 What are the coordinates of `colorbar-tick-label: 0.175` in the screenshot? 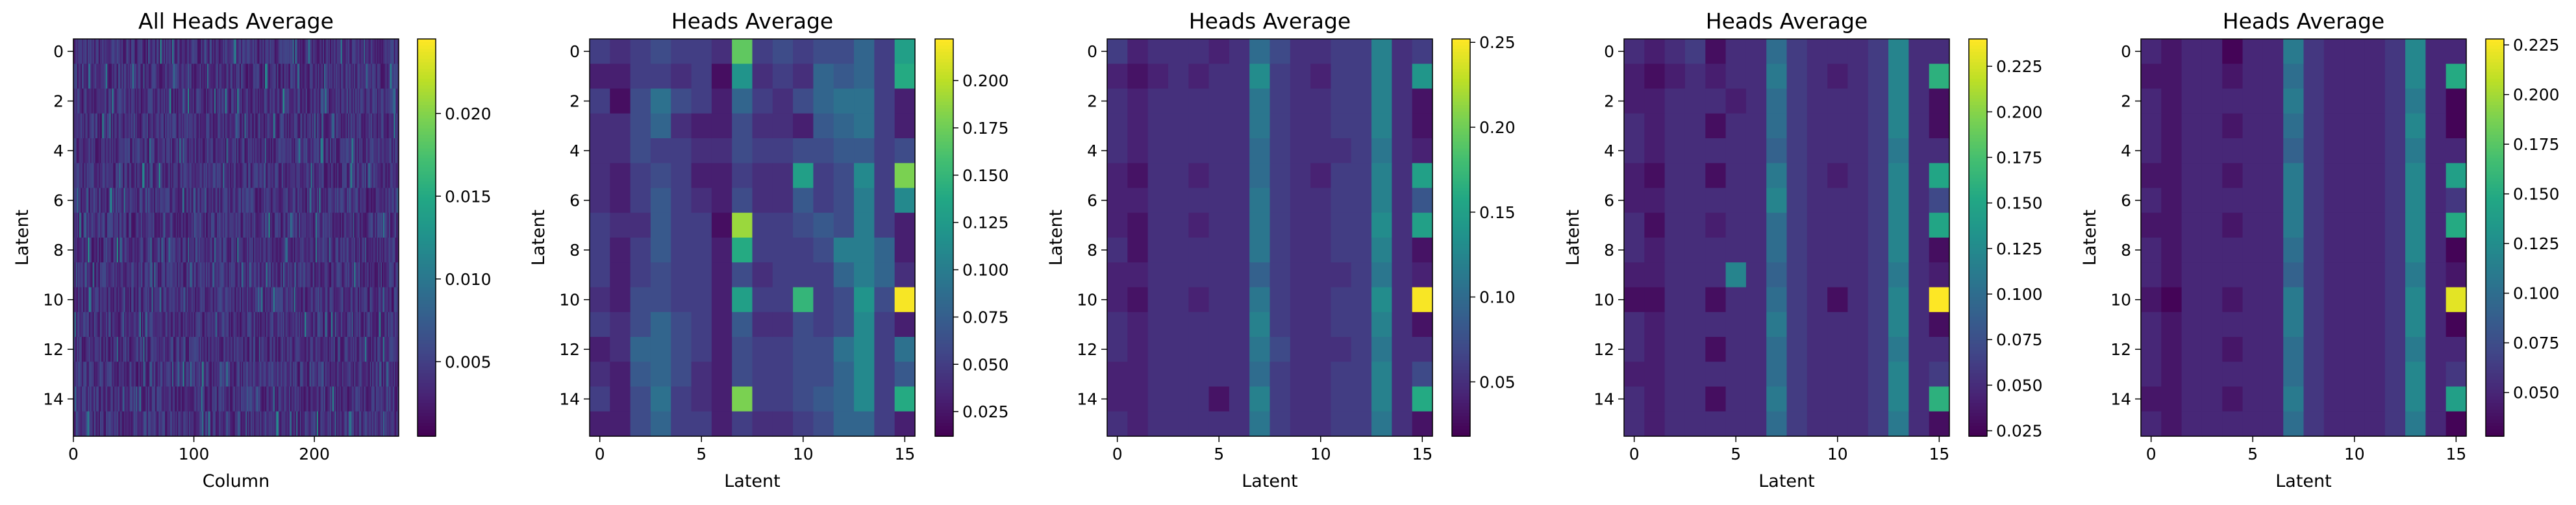 It's located at (985, 128).